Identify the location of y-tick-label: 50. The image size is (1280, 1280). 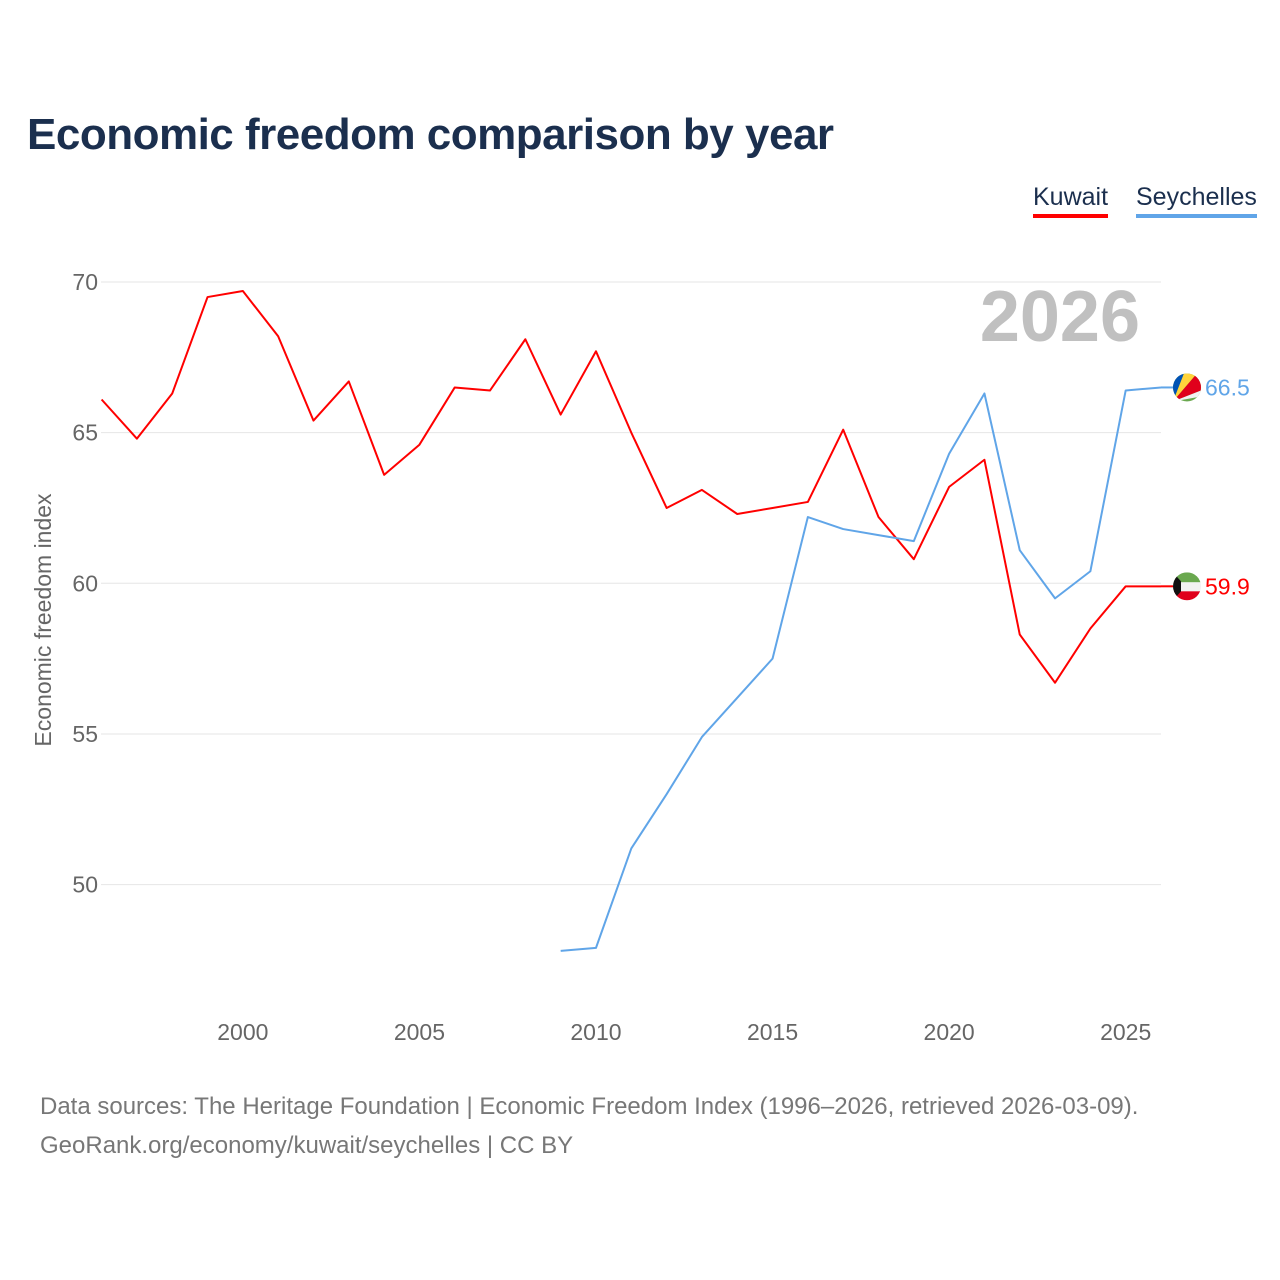
(85, 885).